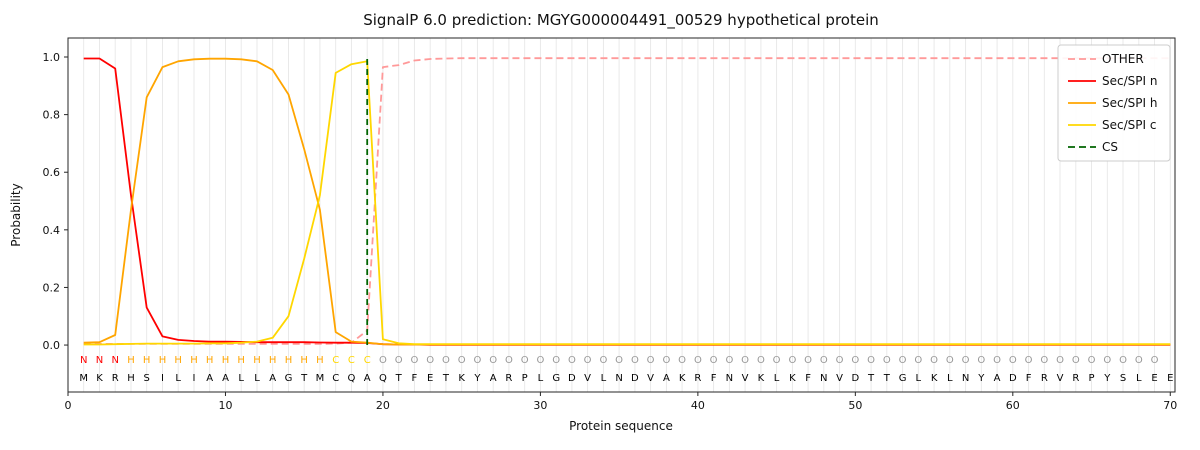 The height and width of the screenshot is (450, 1200). What do you see at coordinates (52, 57) in the screenshot?
I see `y-tick-label: 1.0` at bounding box center [52, 57].